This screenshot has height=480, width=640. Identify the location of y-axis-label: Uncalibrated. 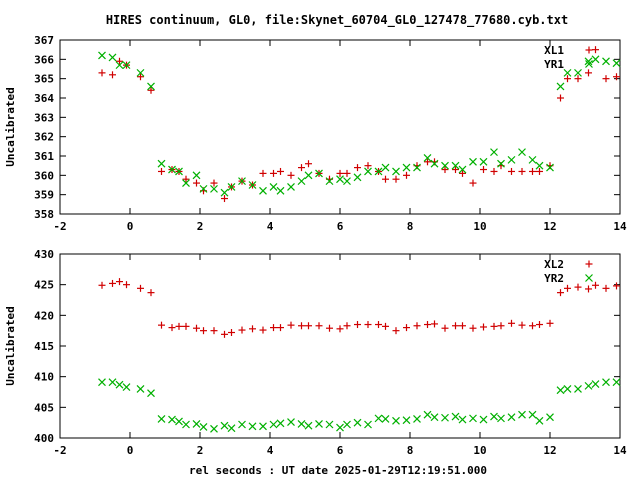
(10, 126).